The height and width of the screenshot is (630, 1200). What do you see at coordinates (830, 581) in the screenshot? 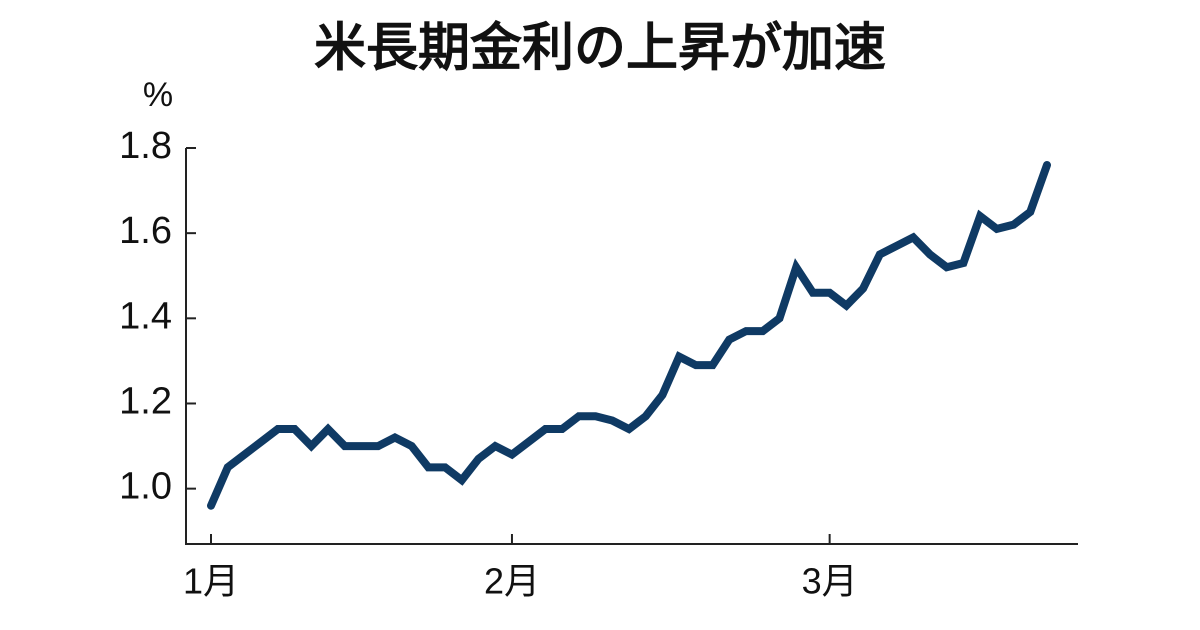
I see `x-tick-label: 3月` at bounding box center [830, 581].